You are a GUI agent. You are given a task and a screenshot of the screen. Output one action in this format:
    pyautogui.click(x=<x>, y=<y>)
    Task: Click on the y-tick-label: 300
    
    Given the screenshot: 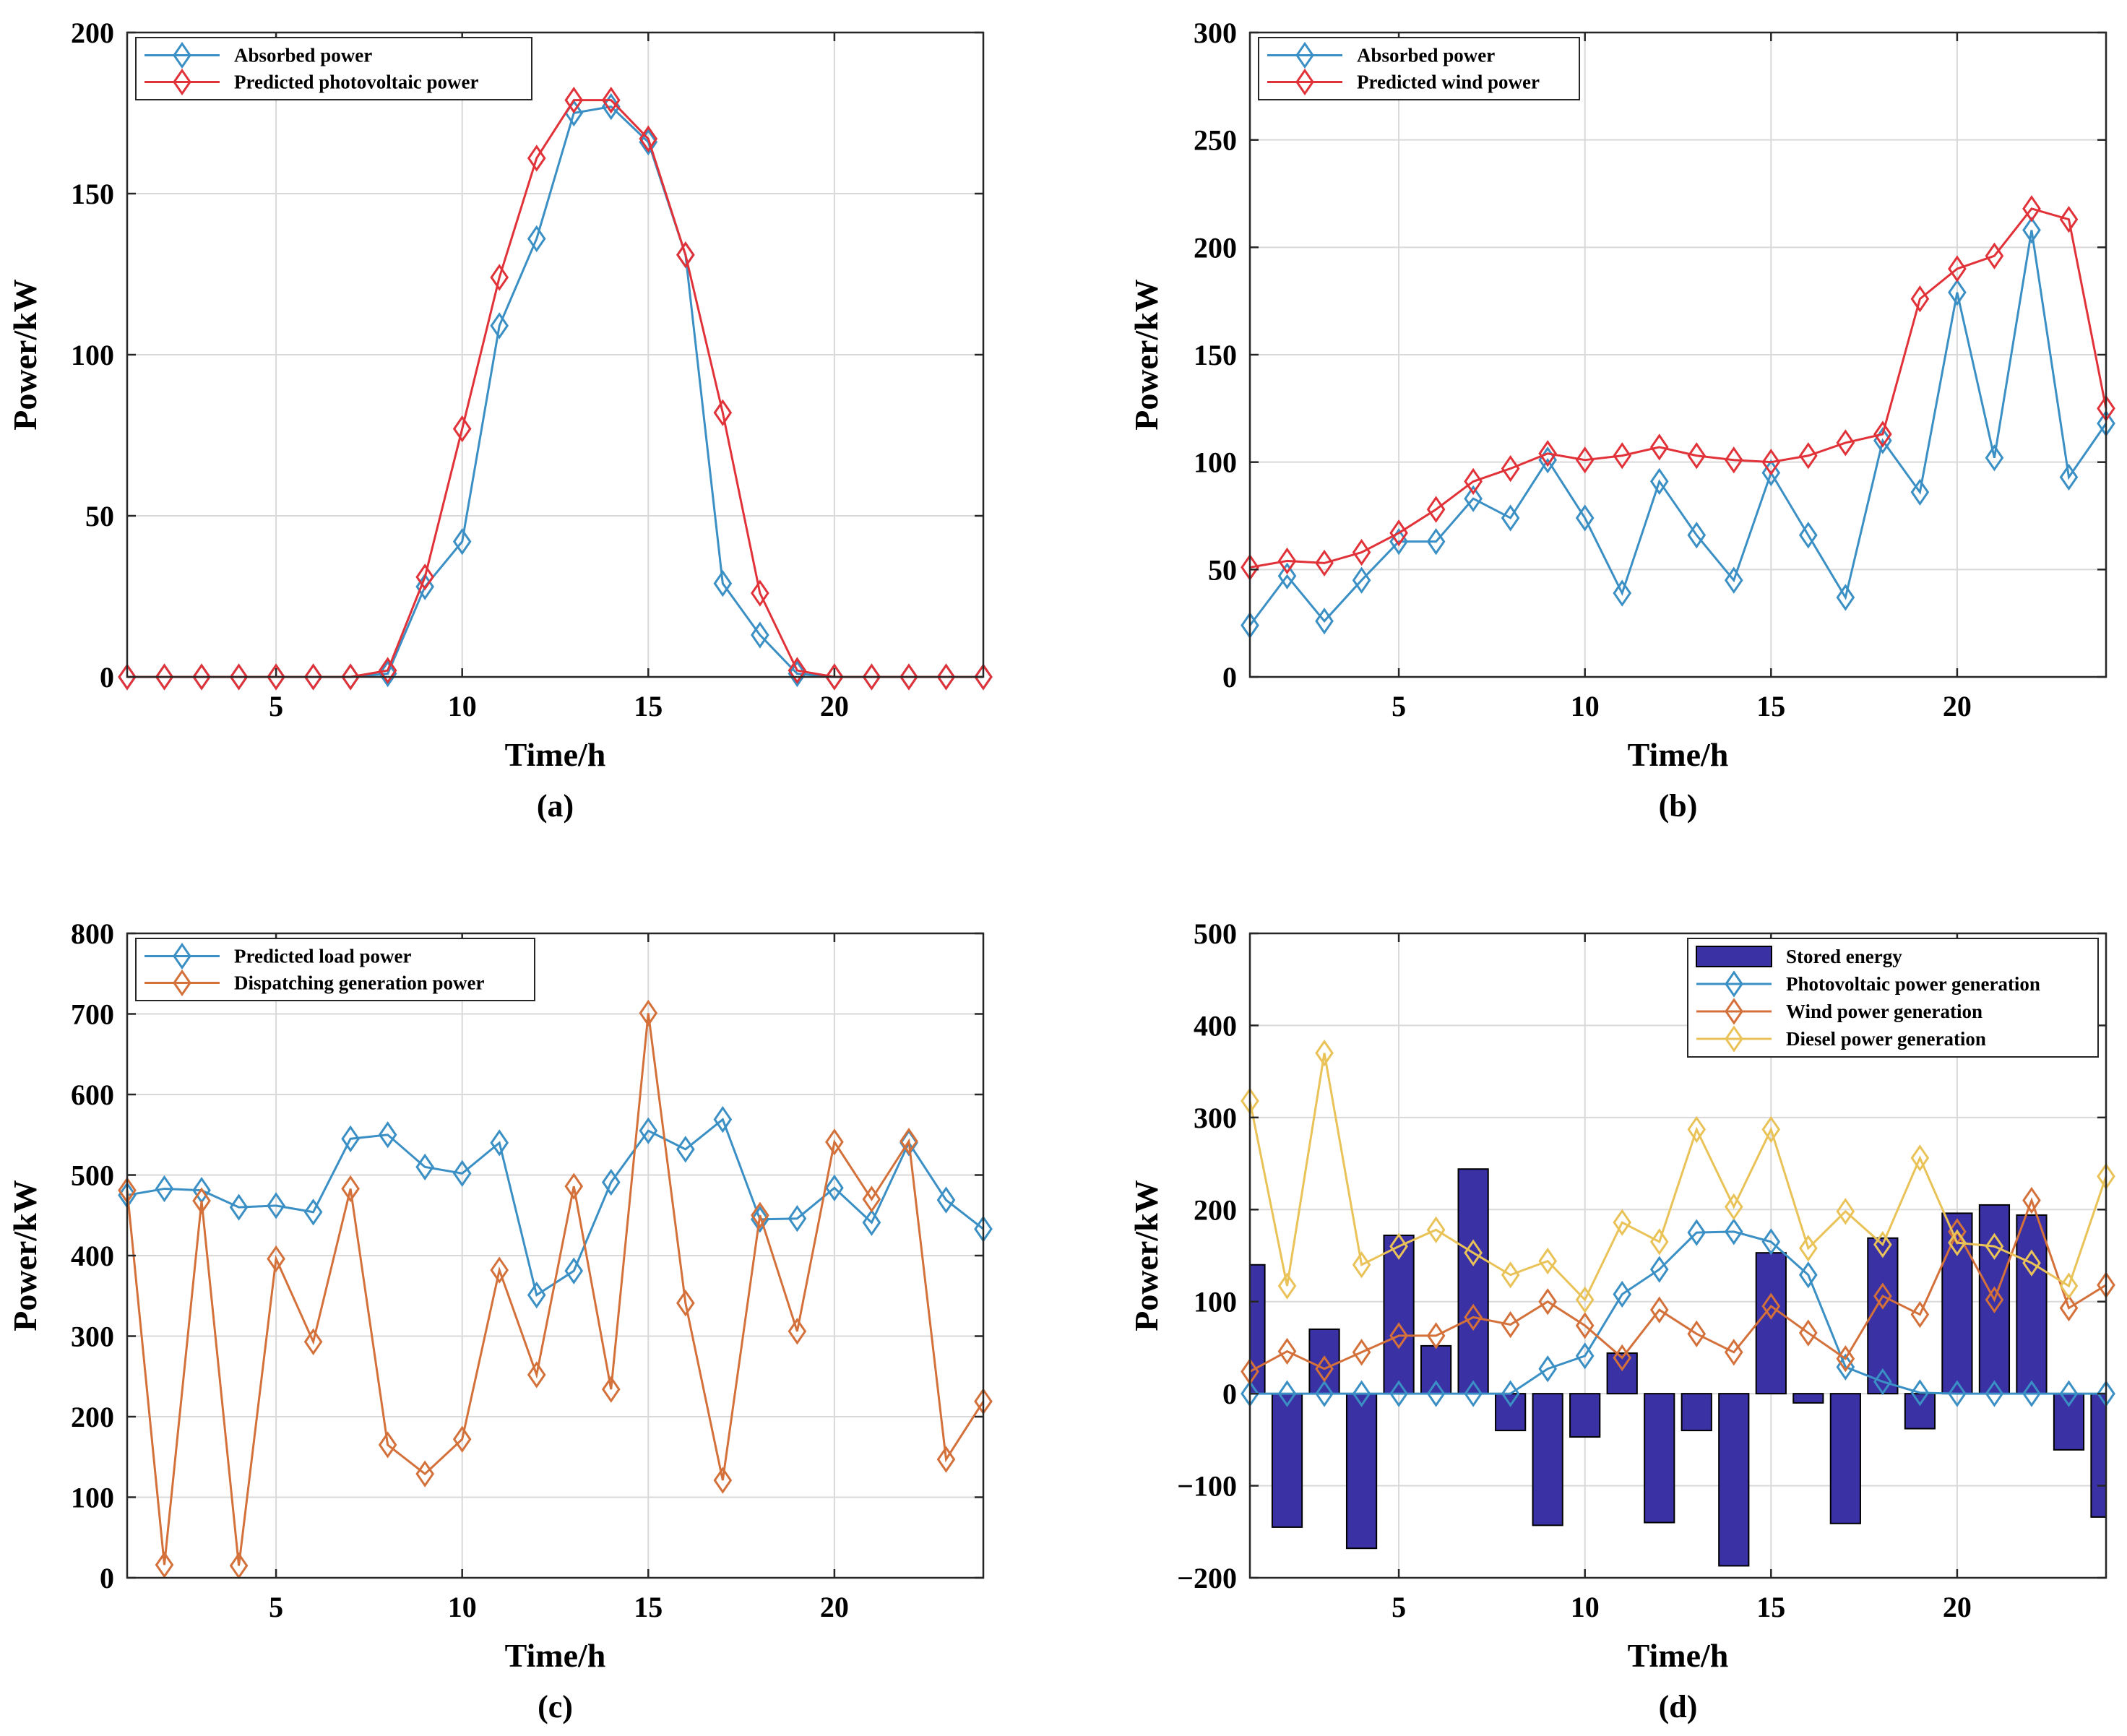 What is the action you would take?
    pyautogui.click(x=1215, y=33)
    